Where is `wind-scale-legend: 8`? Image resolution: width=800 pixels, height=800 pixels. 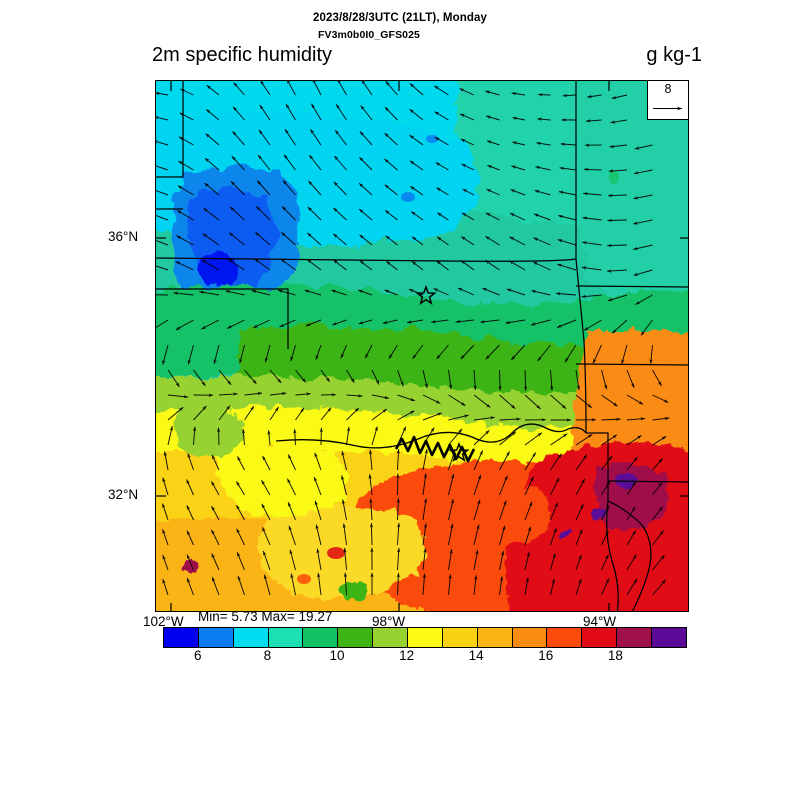 wind-scale-legend: 8 is located at coordinates (667, 100).